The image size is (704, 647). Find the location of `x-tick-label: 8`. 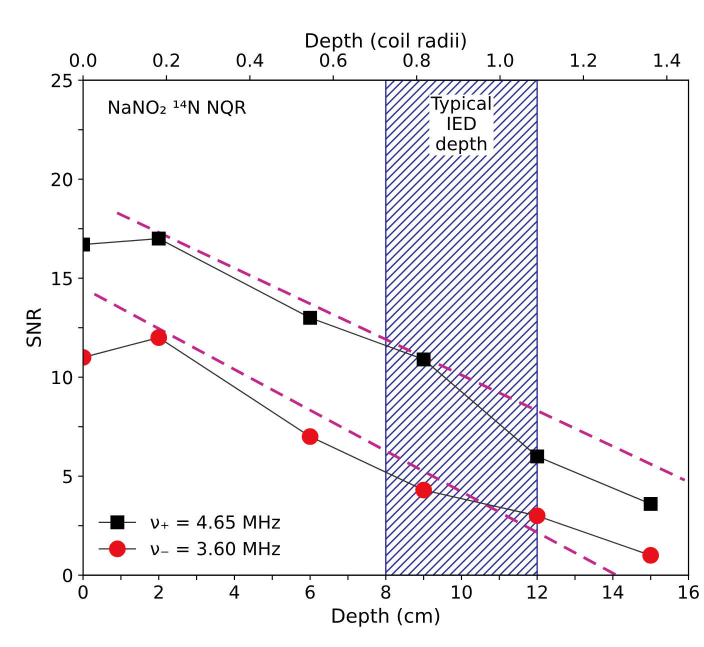

x-tick-label: 8 is located at coordinates (385, 592).